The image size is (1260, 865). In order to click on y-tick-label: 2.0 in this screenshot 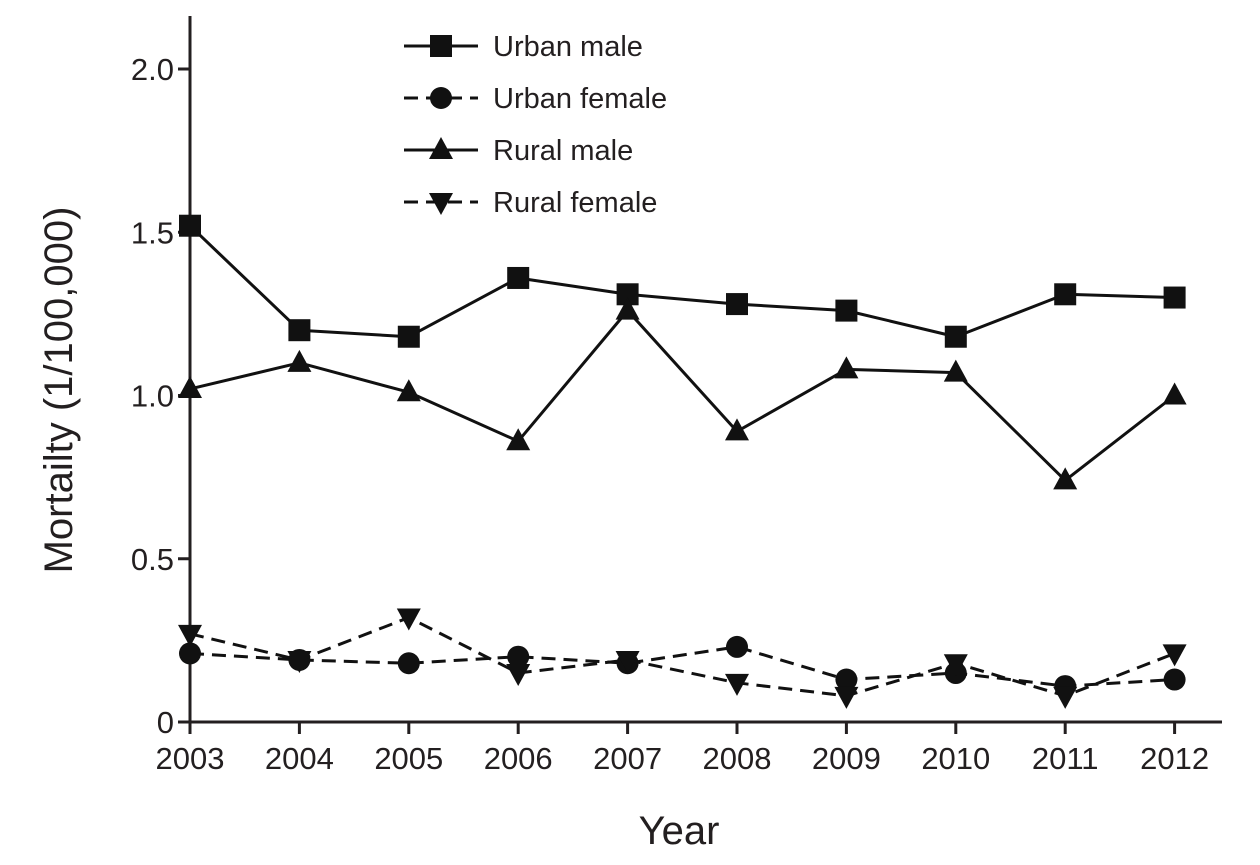, I will do `click(152, 69)`.